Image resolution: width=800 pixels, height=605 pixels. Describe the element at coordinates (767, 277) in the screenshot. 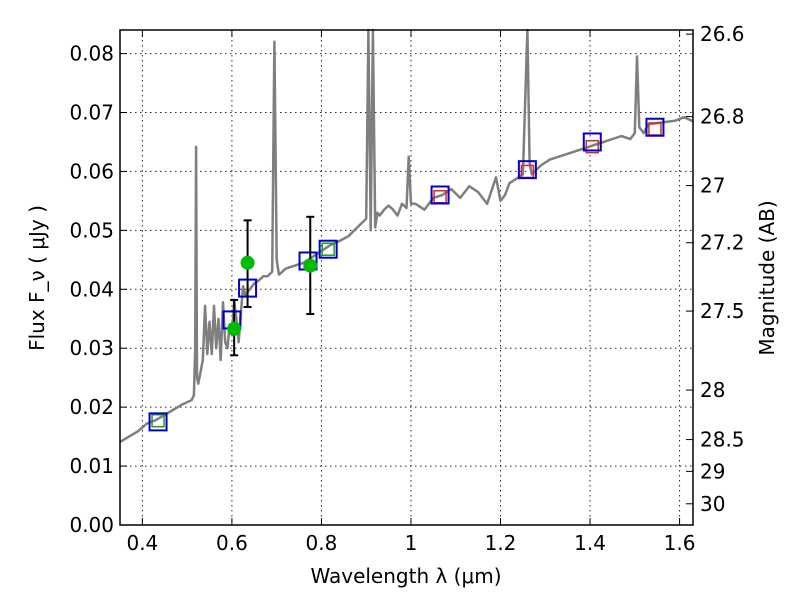

I see `right-axis-label: Magnitude (AB)` at that location.